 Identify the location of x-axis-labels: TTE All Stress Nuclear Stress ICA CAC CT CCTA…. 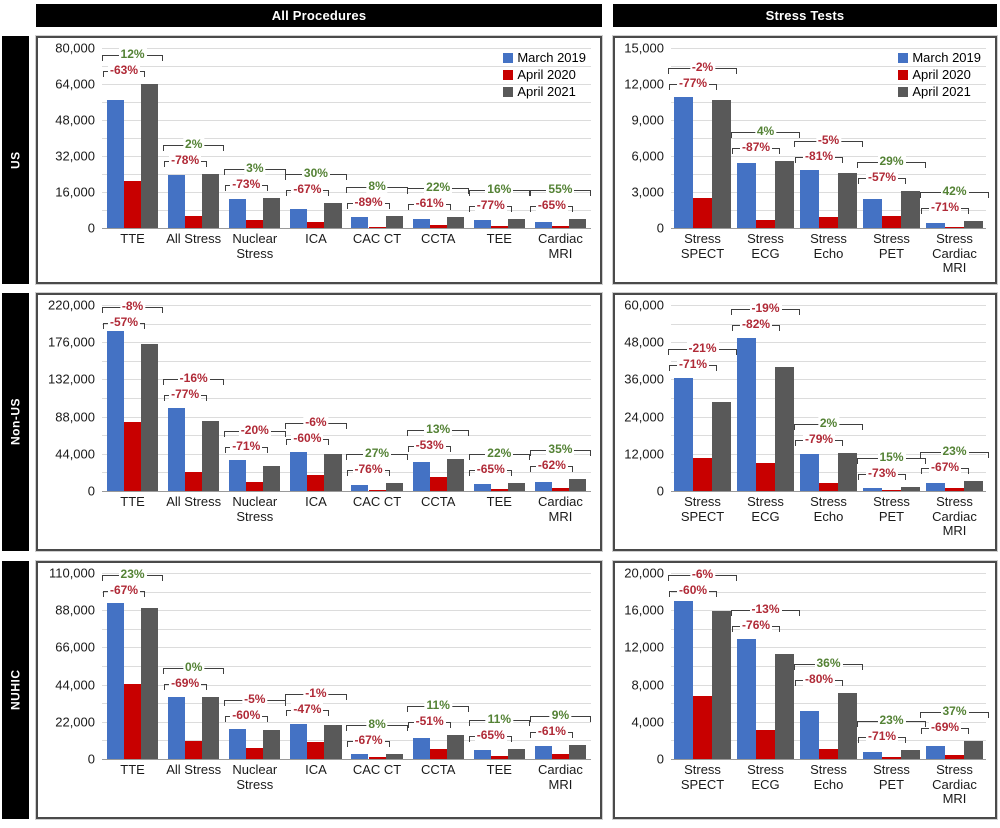
(346, 516).